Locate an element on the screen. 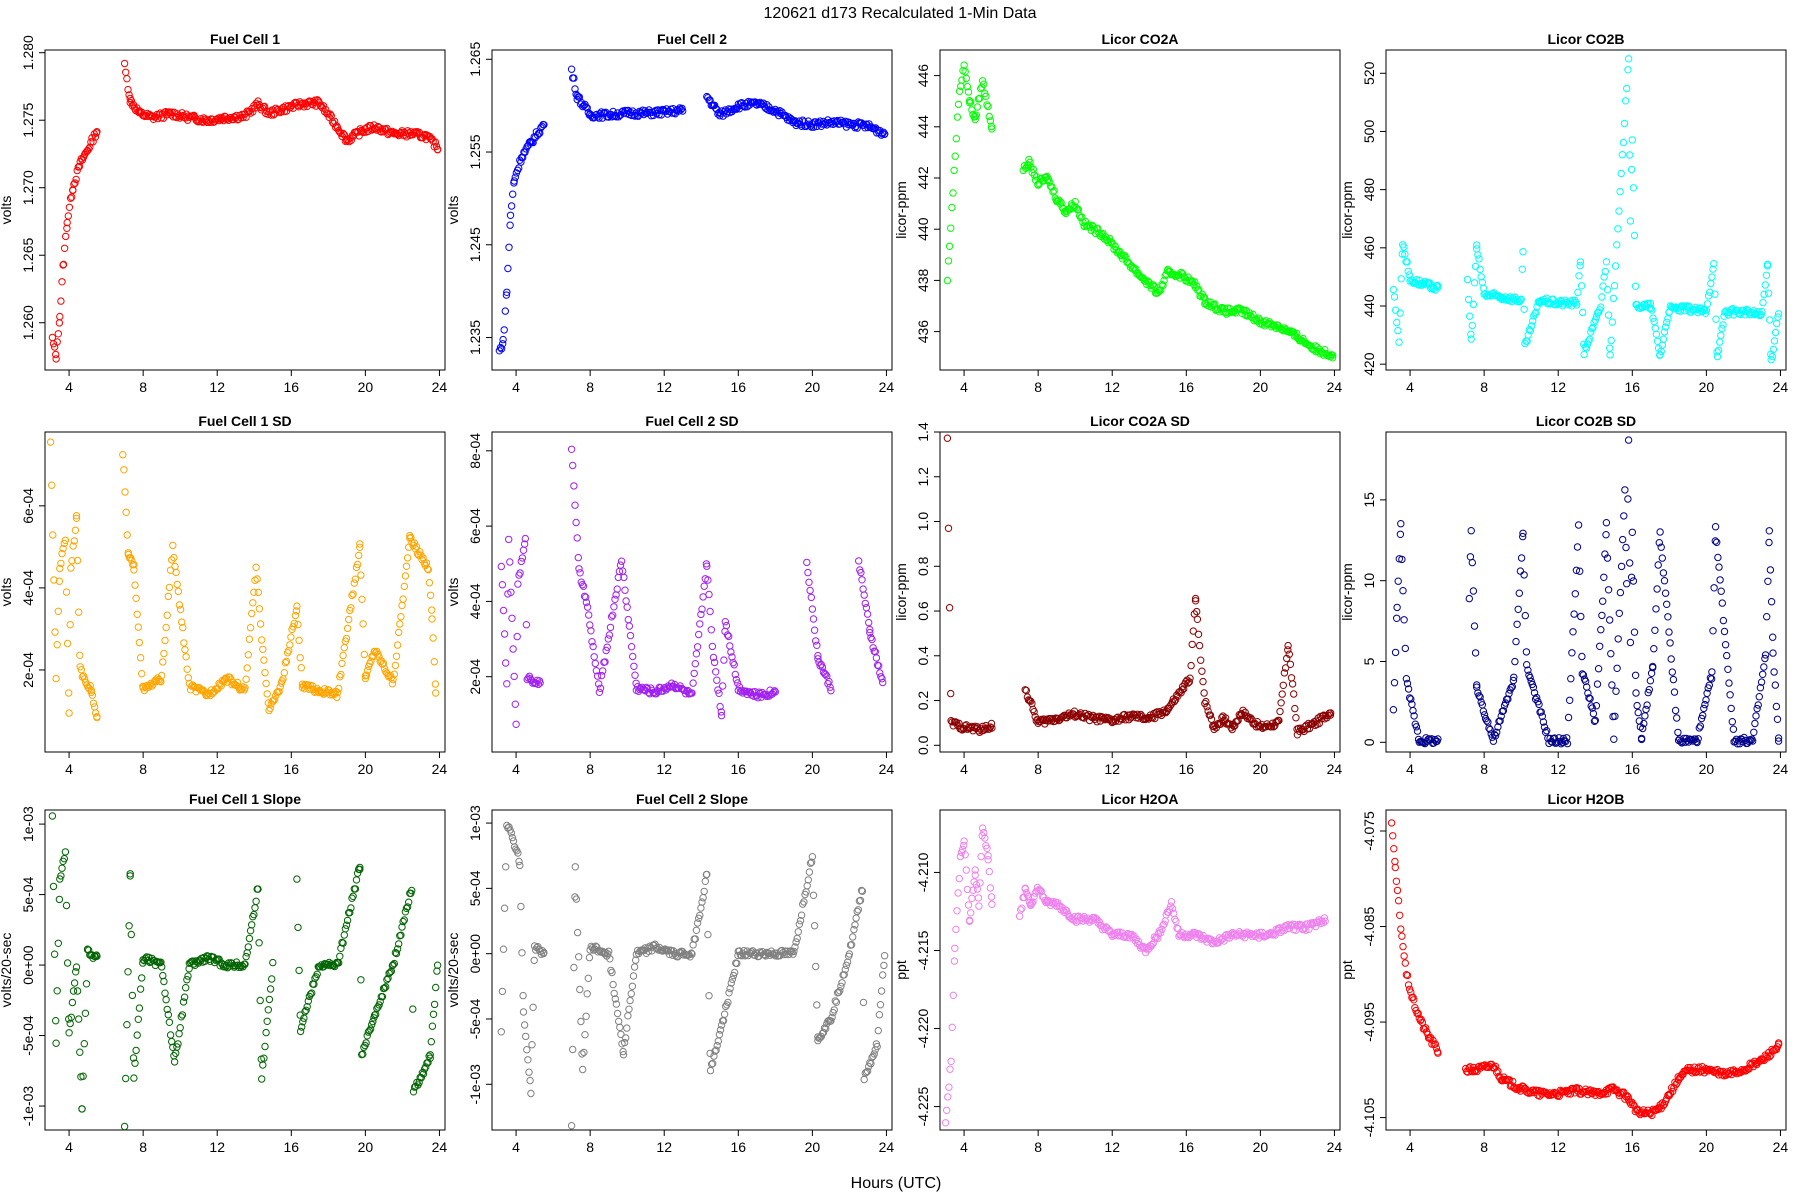 The height and width of the screenshot is (1200, 1800). y-tick-label: -4.105 is located at coordinates (1369, 1118).